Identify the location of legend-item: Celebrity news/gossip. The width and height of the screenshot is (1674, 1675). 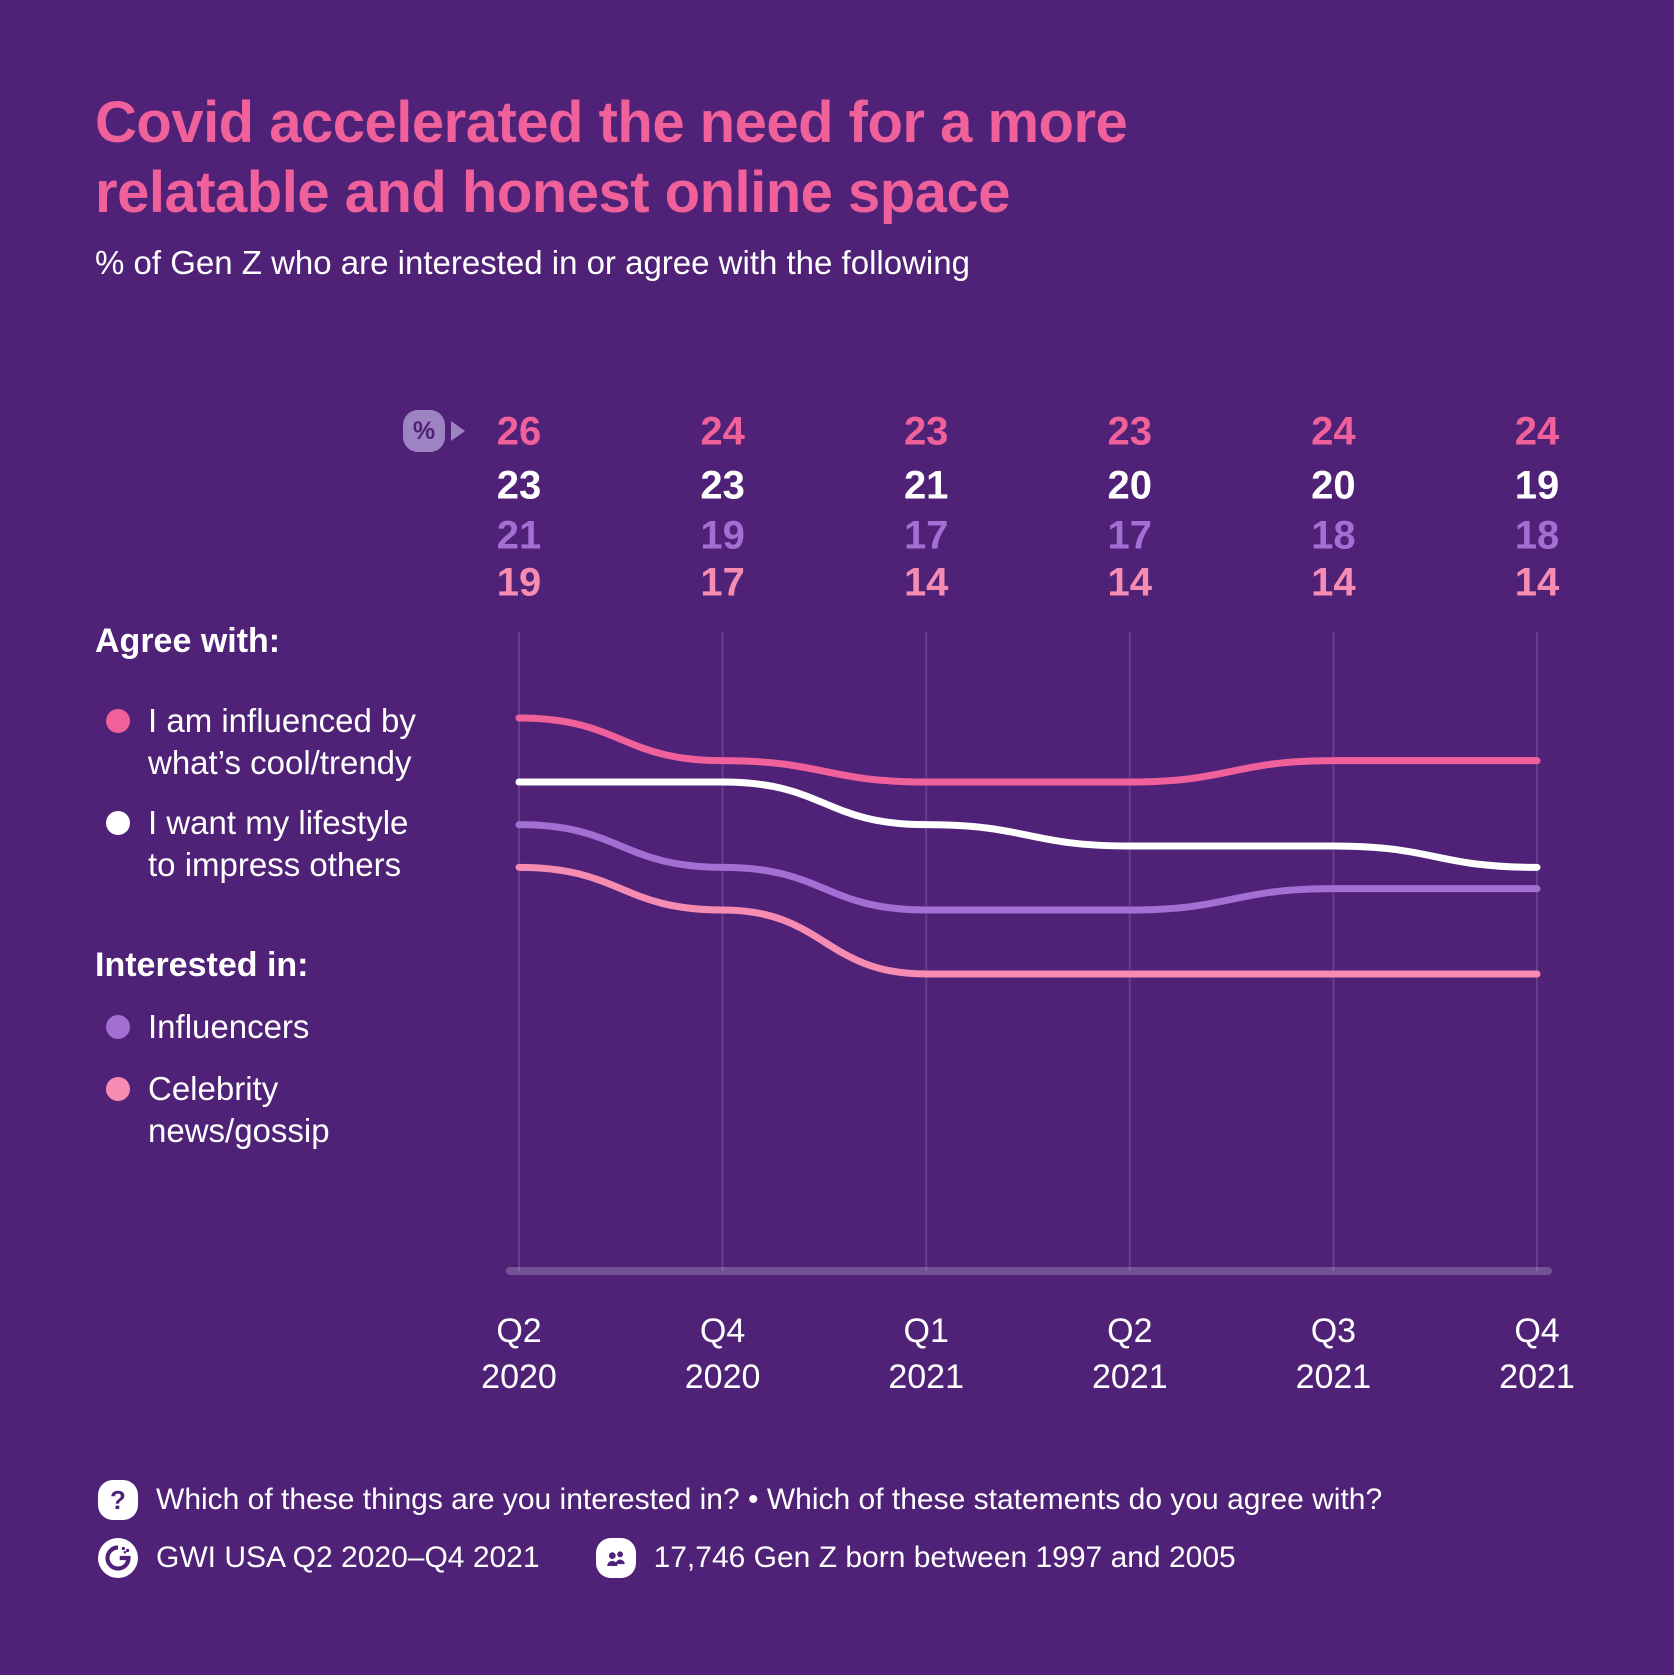
(218, 1110).